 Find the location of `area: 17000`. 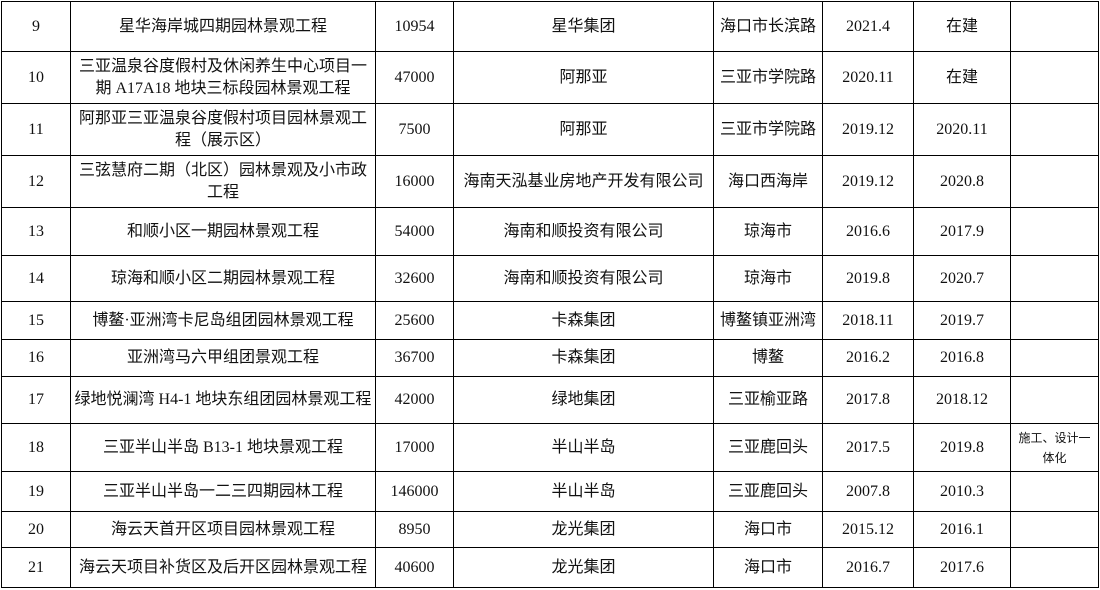

area: 17000 is located at coordinates (414, 447).